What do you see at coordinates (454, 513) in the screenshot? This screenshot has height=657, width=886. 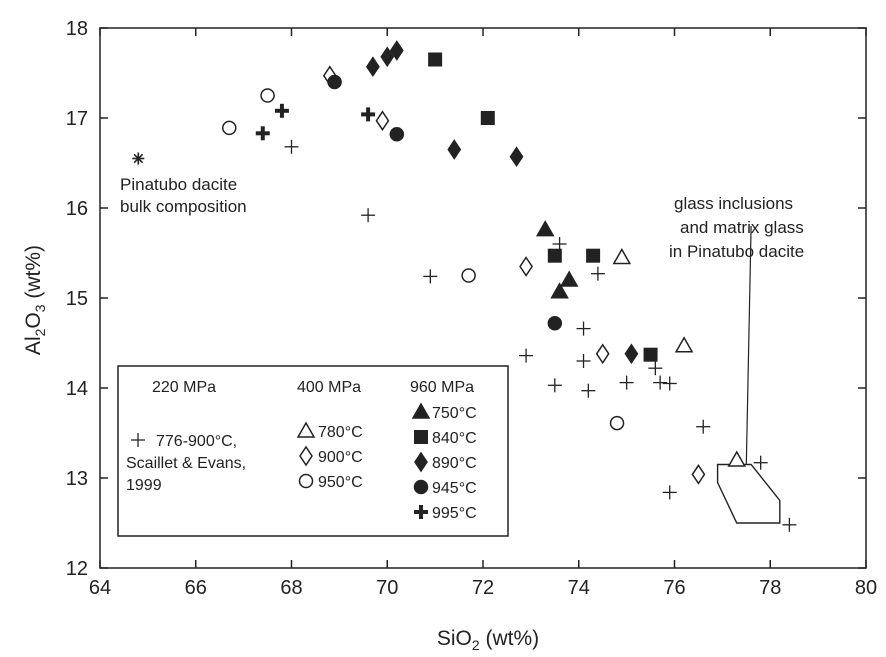 I see `legend-label-995: 995°C` at bounding box center [454, 513].